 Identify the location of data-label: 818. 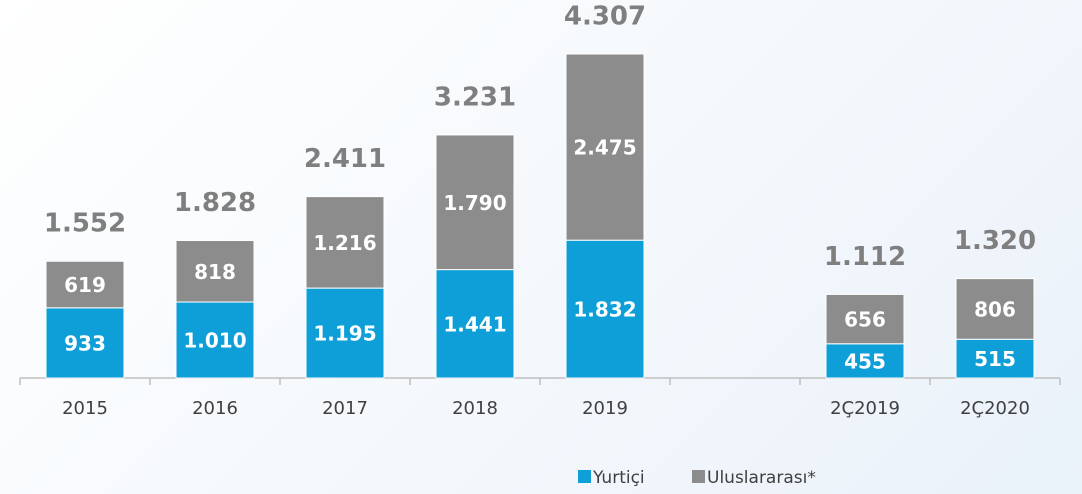
(215, 272).